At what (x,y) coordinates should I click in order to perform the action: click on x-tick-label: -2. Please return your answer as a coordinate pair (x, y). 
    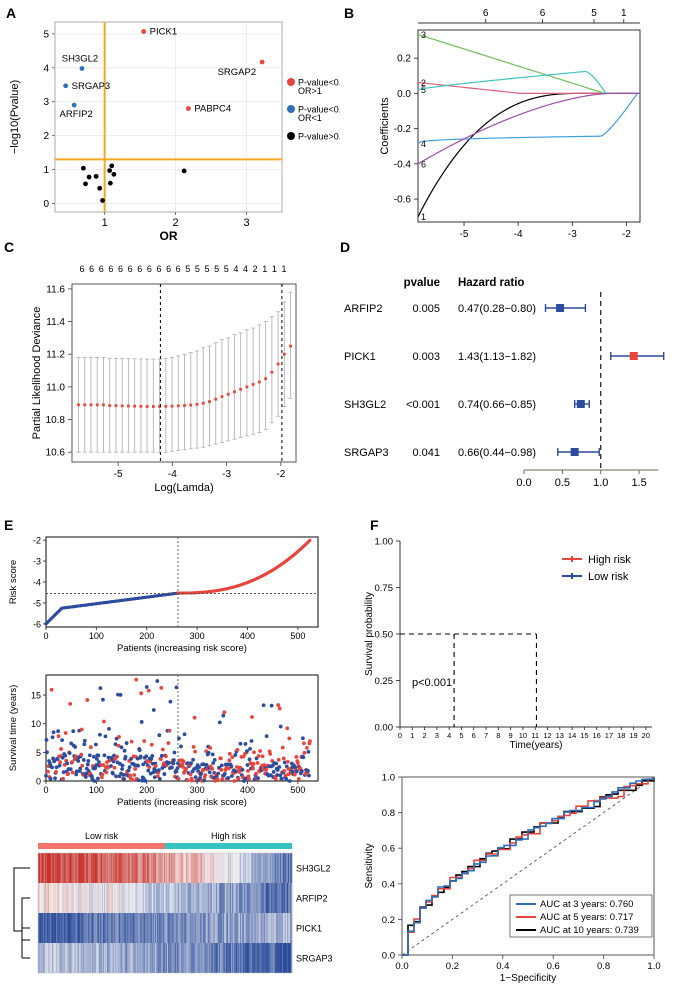
    Looking at the image, I should click on (280, 474).